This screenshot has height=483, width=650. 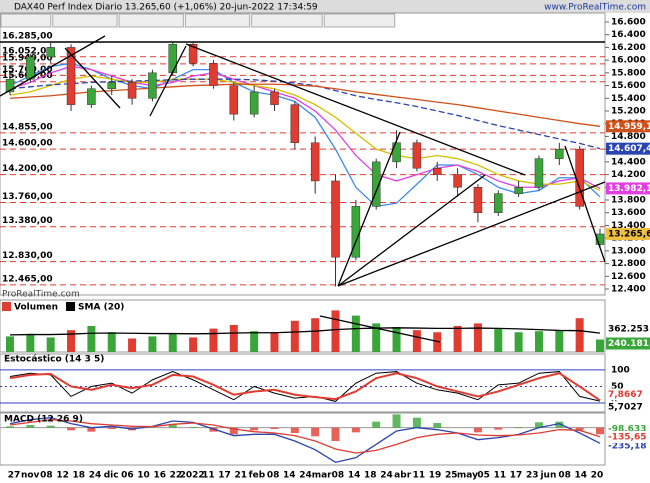 I want to click on value-label: 14.607,42, so click(x=629, y=149).